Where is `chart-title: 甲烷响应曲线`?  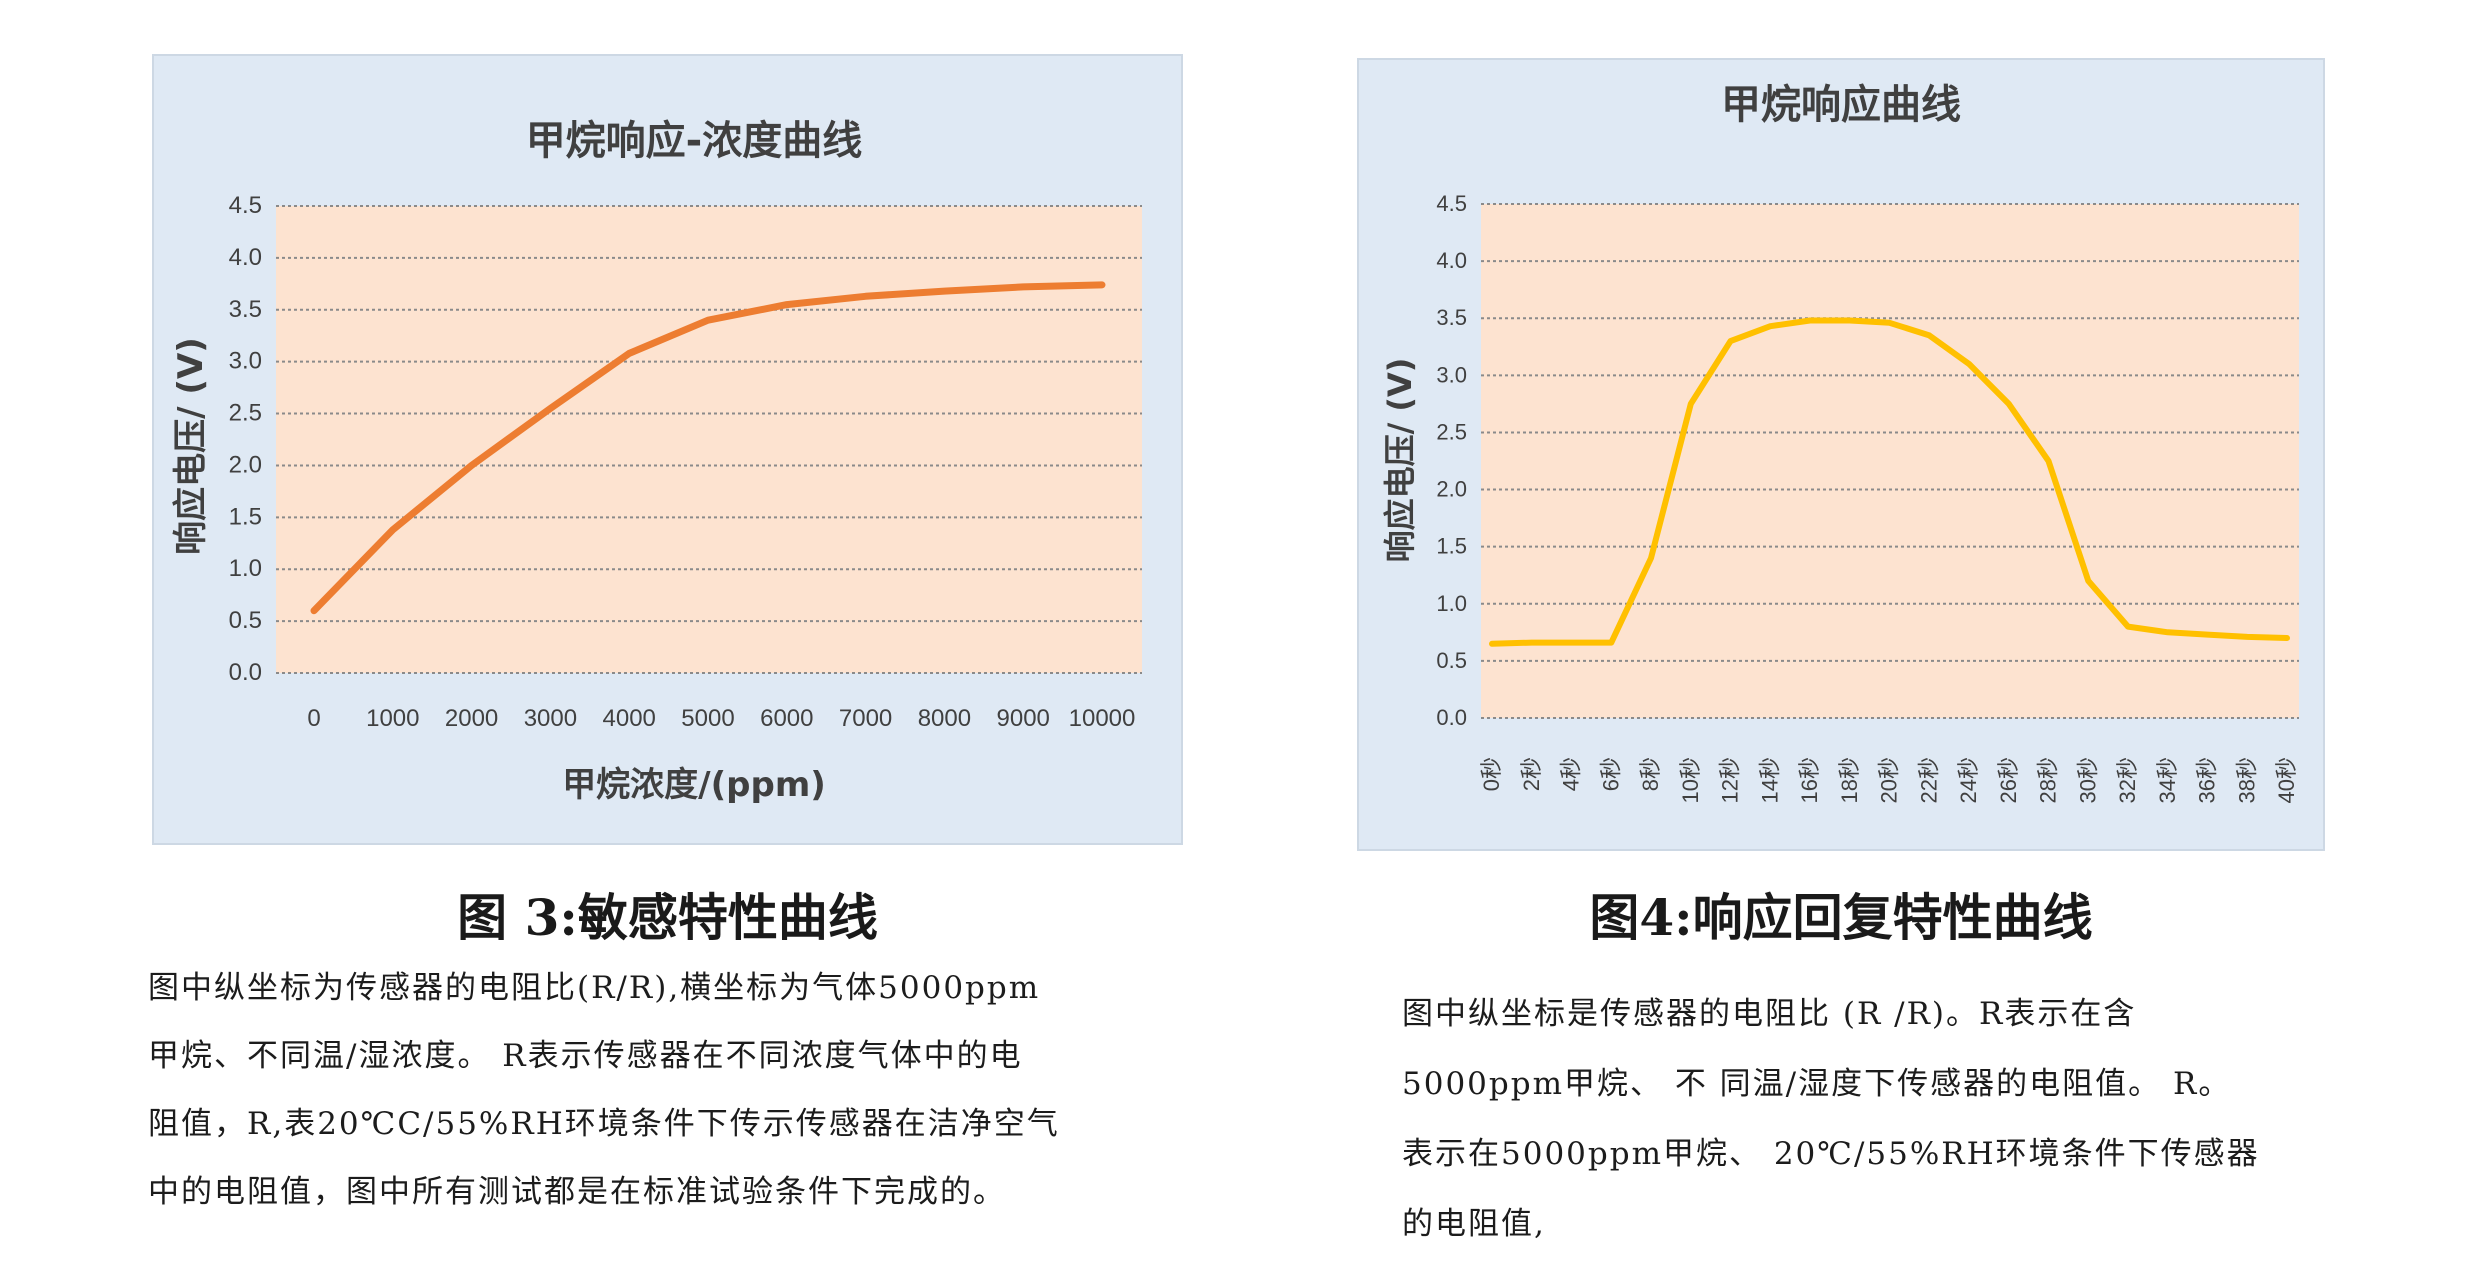
chart-title: 甲烷响应曲线 is located at coordinates (1841, 105).